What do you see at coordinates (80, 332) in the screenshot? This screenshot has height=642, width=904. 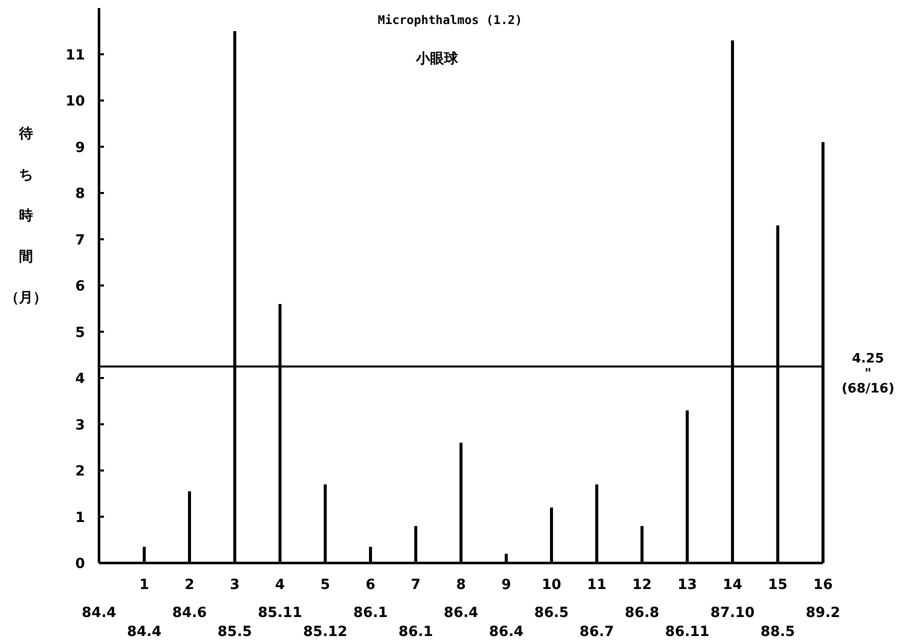 I see `ytick: 5` at bounding box center [80, 332].